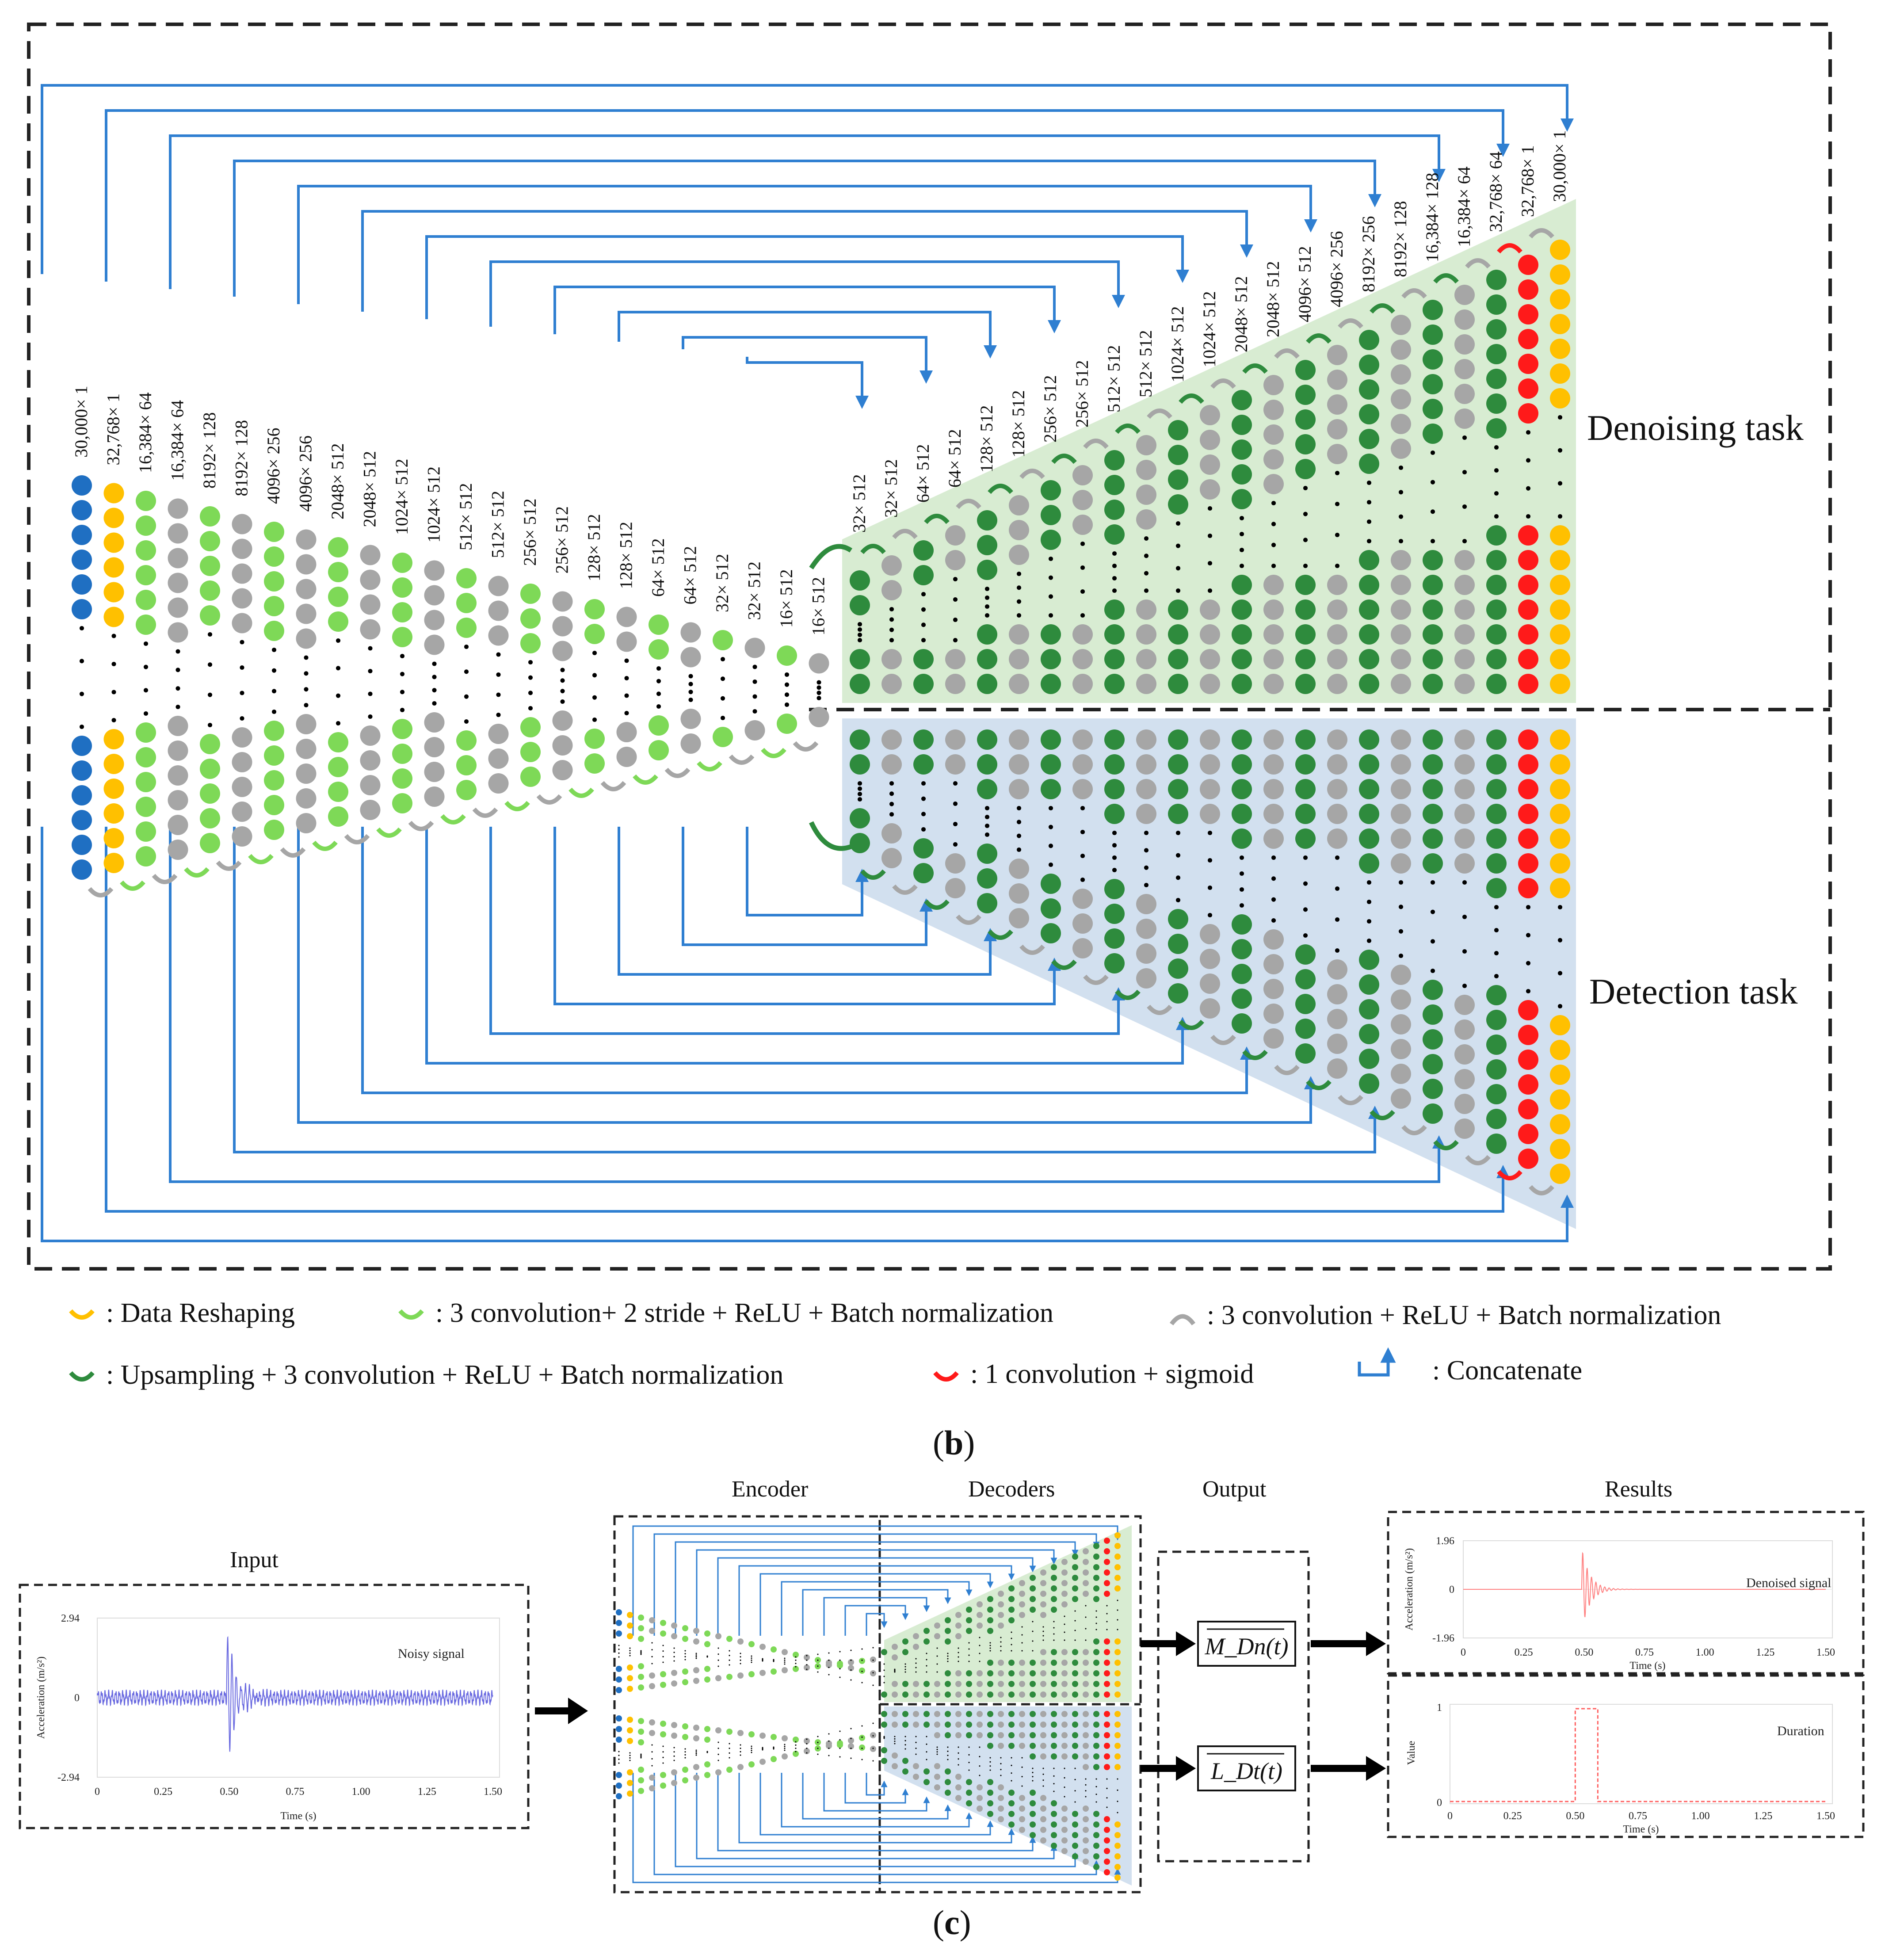 This screenshot has width=1904, height=1943. Describe the element at coordinates (1464, 206) in the screenshot. I see `decoder-dim-label: 16,384× 64` at that location.